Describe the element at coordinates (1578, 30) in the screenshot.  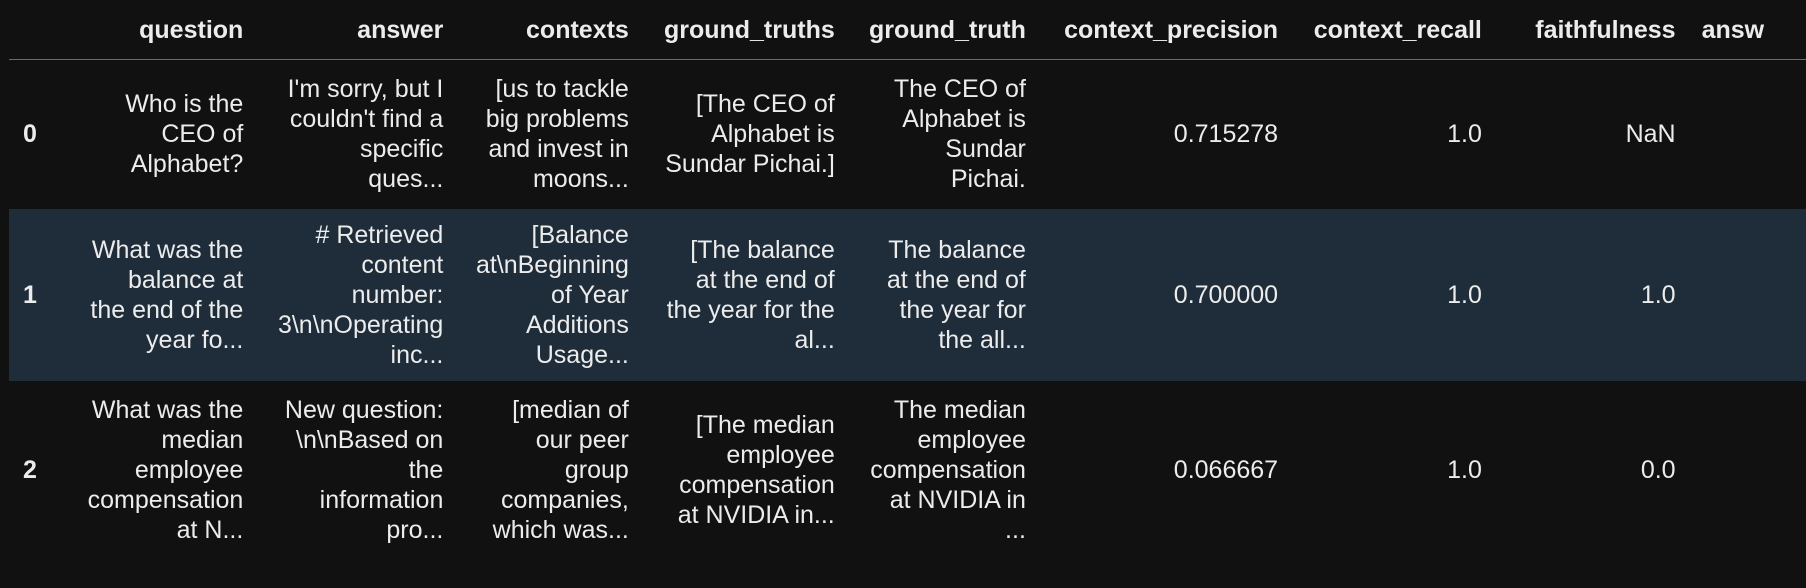
I see `column-header-faithfulness: faithfulness` at that location.